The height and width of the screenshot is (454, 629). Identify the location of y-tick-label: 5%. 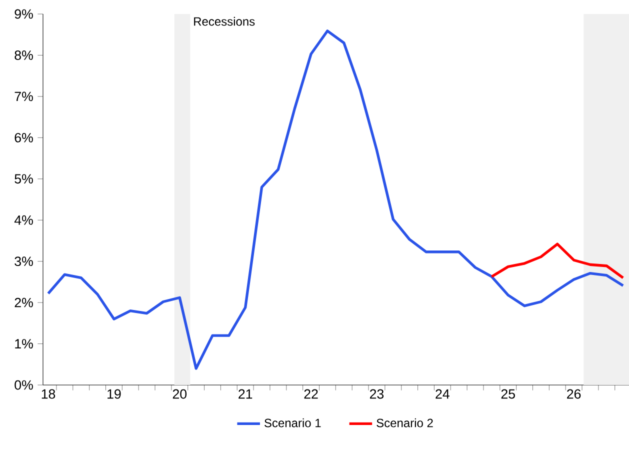
(23, 179).